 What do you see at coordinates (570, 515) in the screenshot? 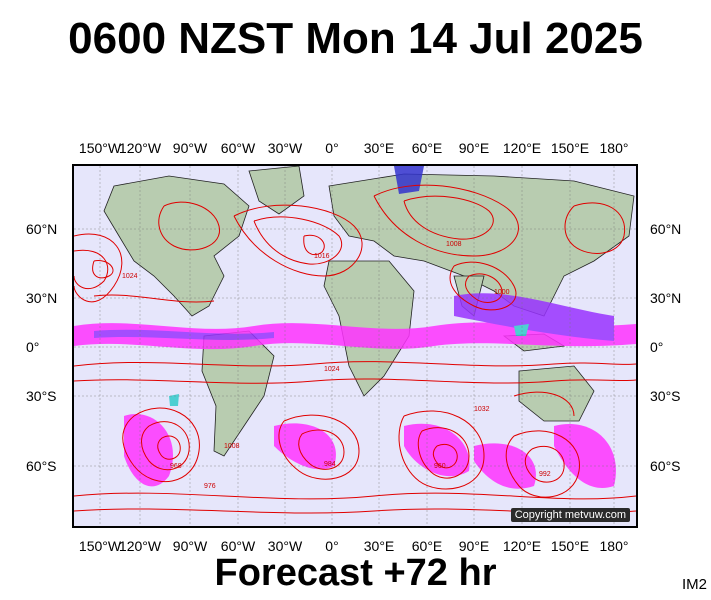
I see `copyright-badge: Copyright metvuw.com` at bounding box center [570, 515].